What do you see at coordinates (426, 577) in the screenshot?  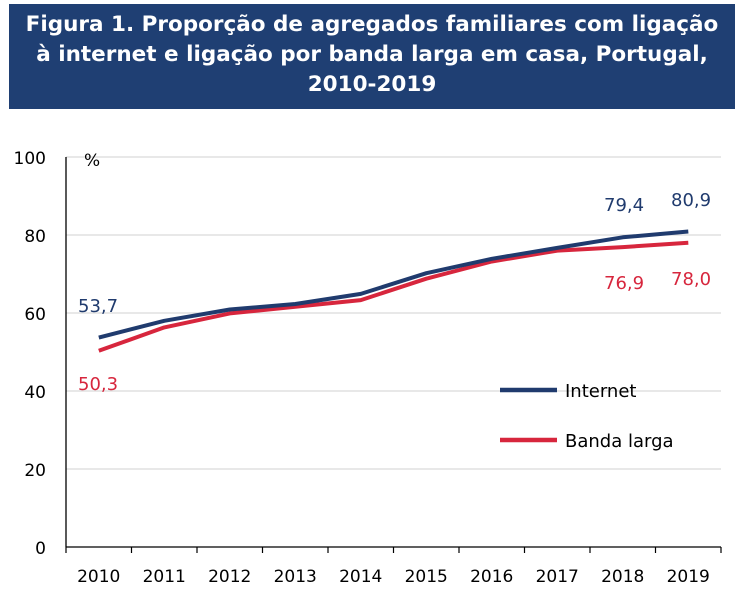 I see `x-tick-label-2015: 2015` at bounding box center [426, 577].